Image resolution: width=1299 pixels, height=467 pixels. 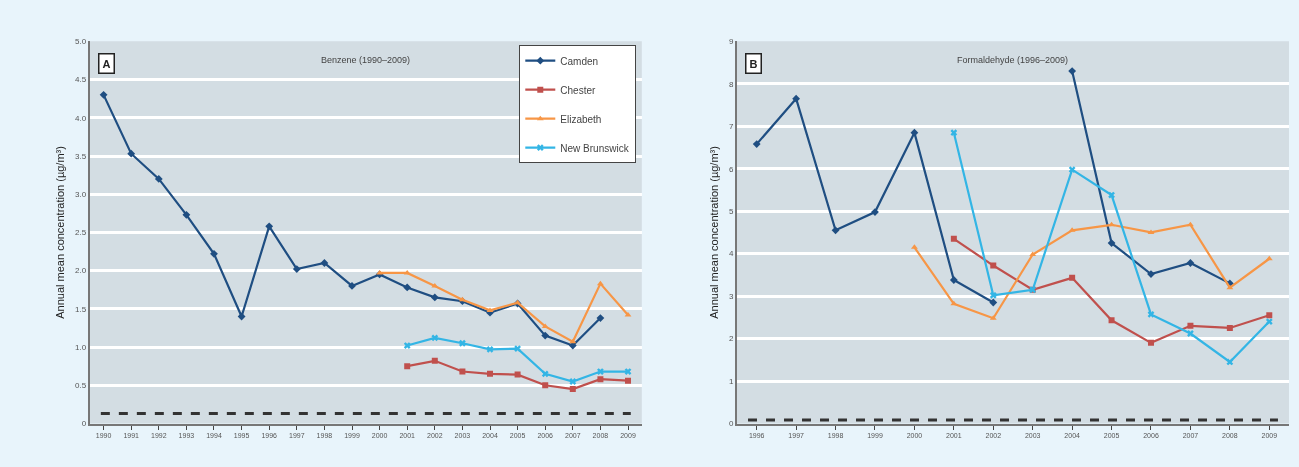 What do you see at coordinates (731, 169) in the screenshot?
I see `y-tick-label: 6` at bounding box center [731, 169].